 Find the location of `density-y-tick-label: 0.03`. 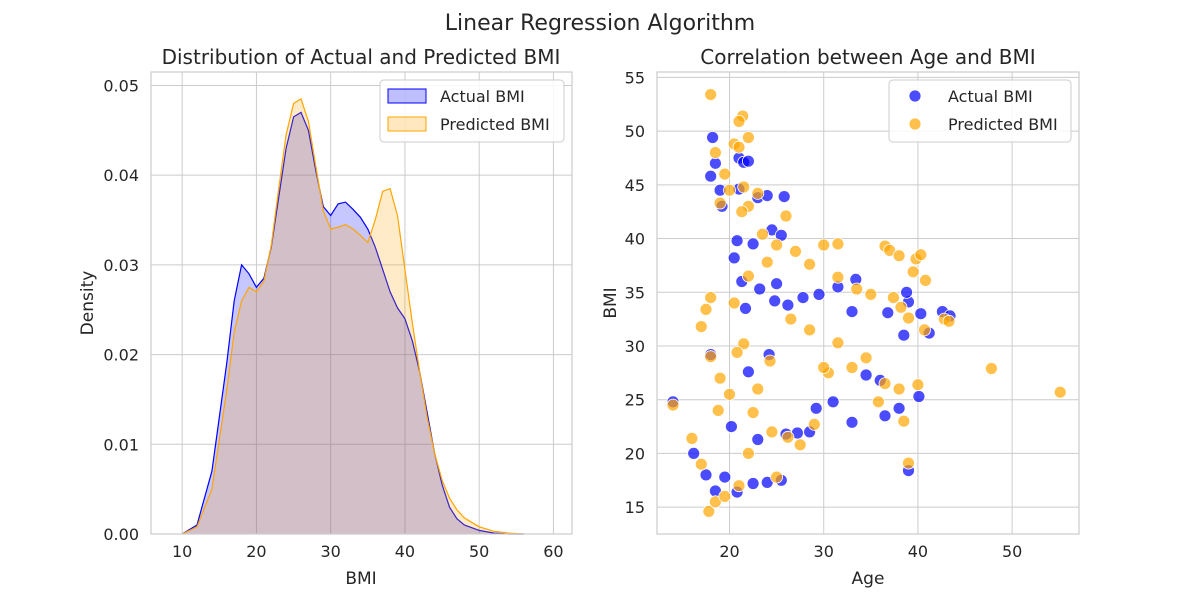

density-y-tick-label: 0.03 is located at coordinates (121, 265).